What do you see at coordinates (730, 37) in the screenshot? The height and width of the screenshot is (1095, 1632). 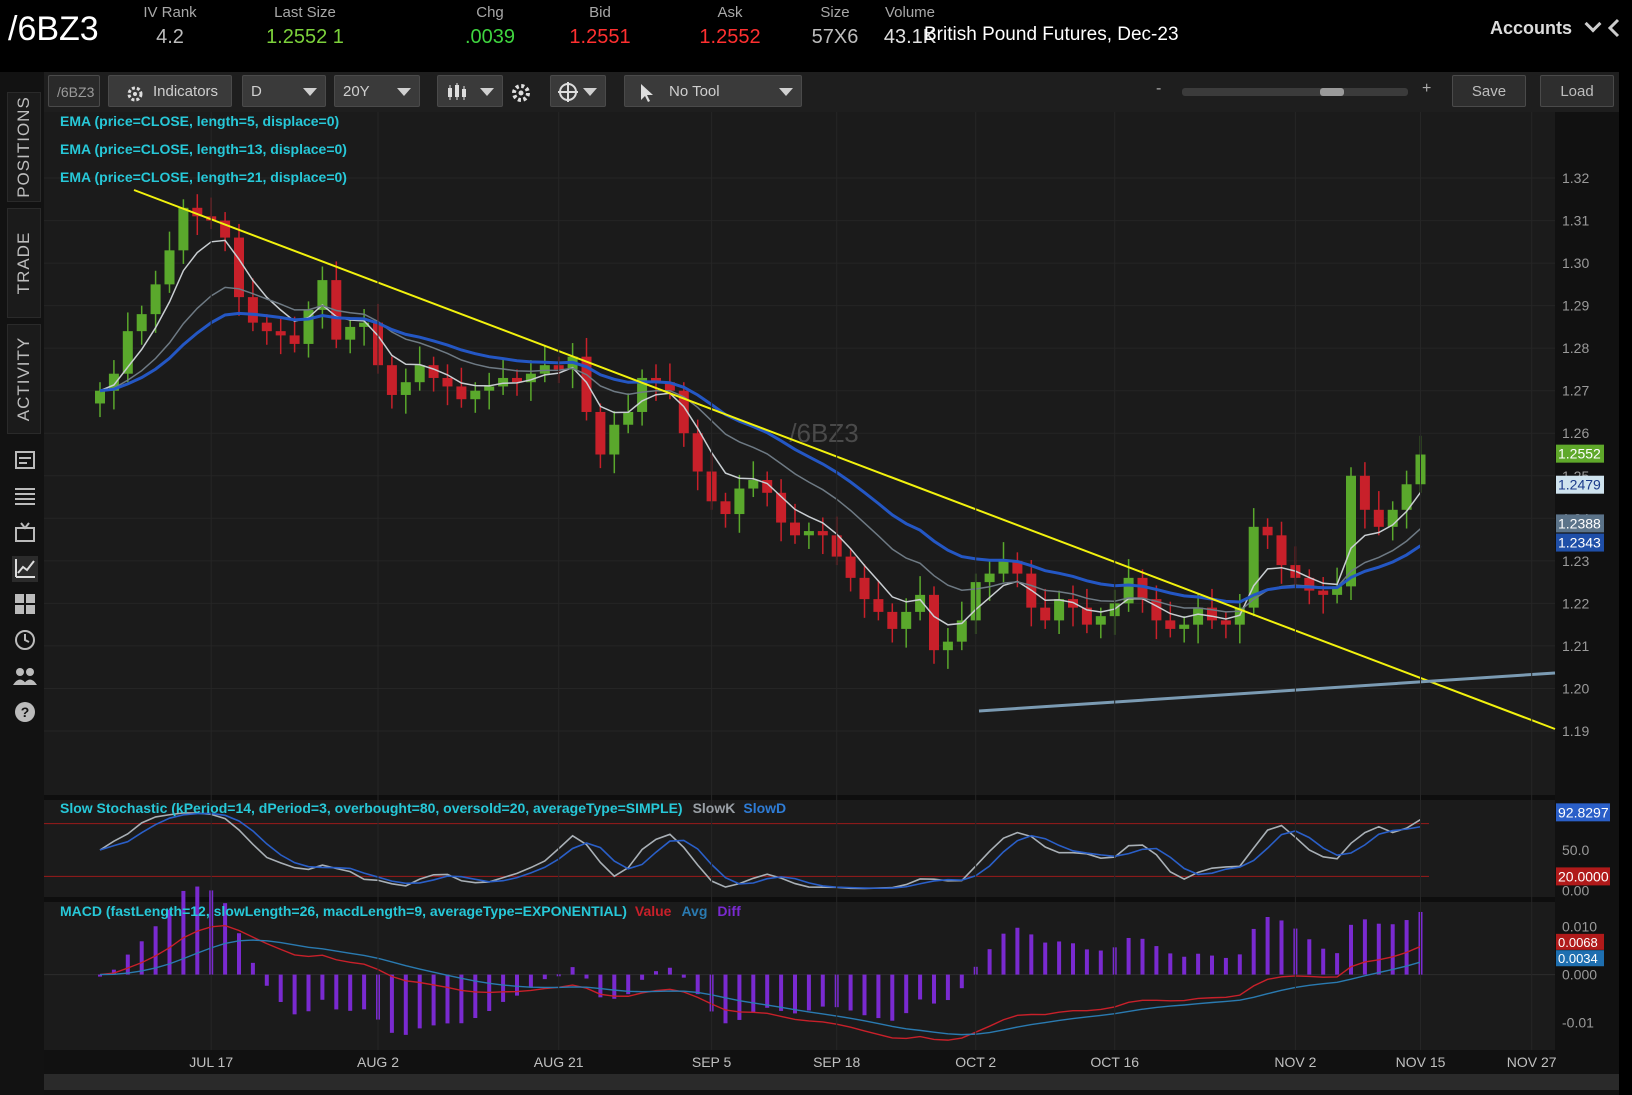 I see `stat-value-4: 1.2552` at bounding box center [730, 37].